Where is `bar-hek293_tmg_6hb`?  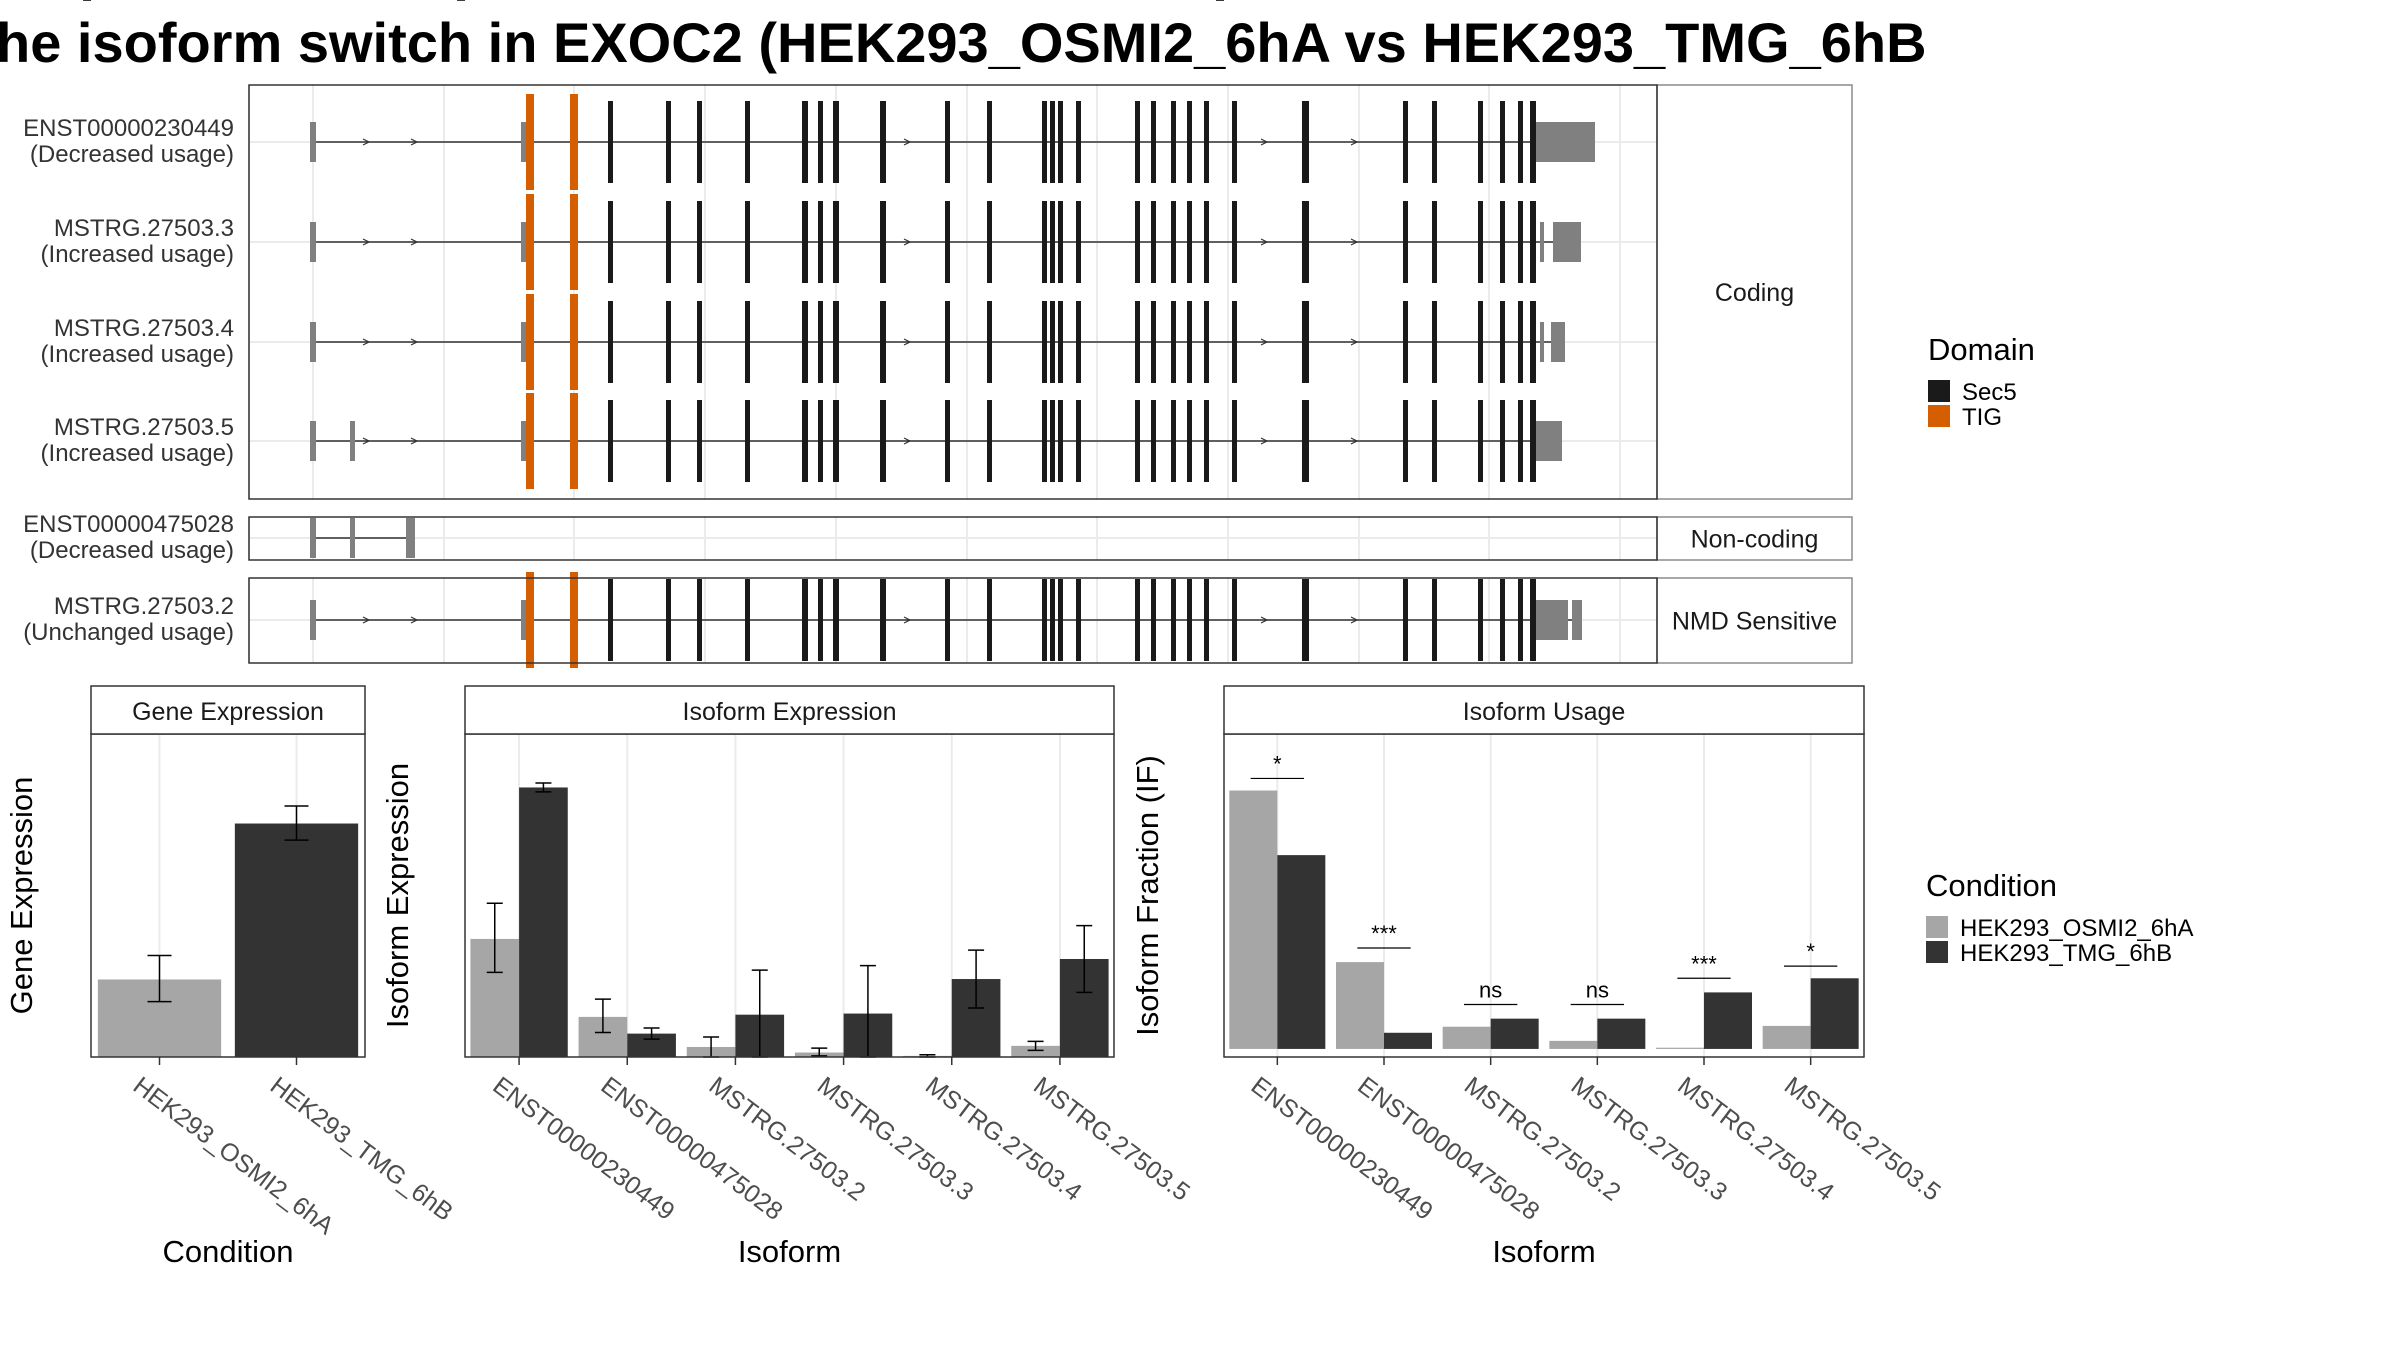 bar-hek293_tmg_6hb is located at coordinates (296, 940).